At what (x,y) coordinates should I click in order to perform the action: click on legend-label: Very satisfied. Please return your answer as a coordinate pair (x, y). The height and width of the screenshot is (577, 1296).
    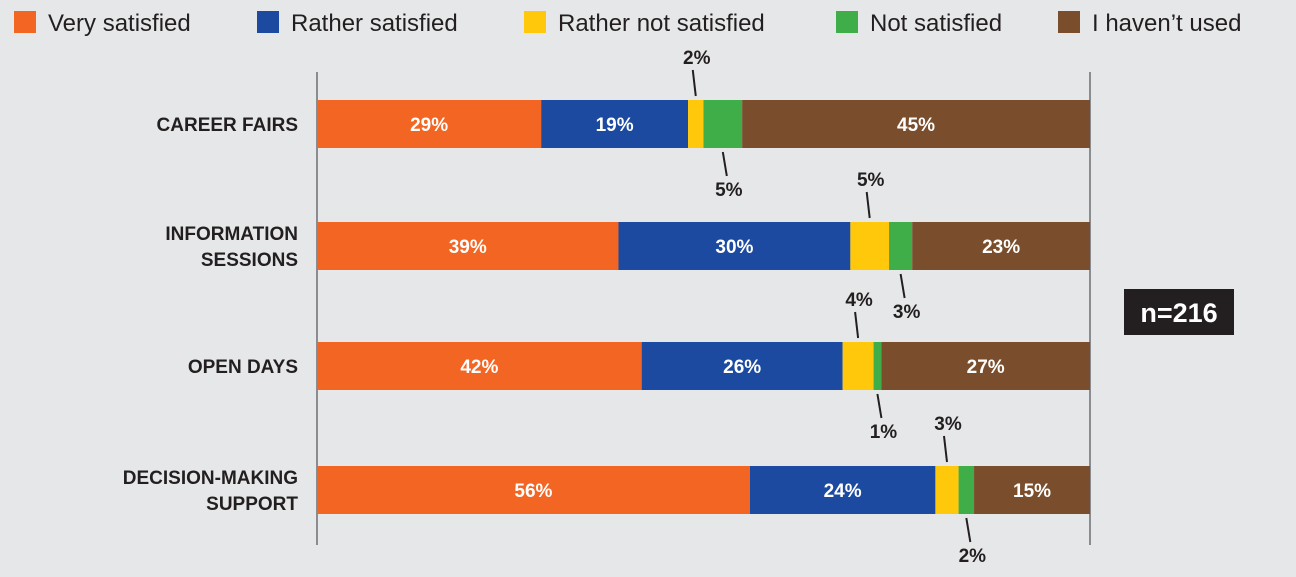
    Looking at the image, I should click on (119, 23).